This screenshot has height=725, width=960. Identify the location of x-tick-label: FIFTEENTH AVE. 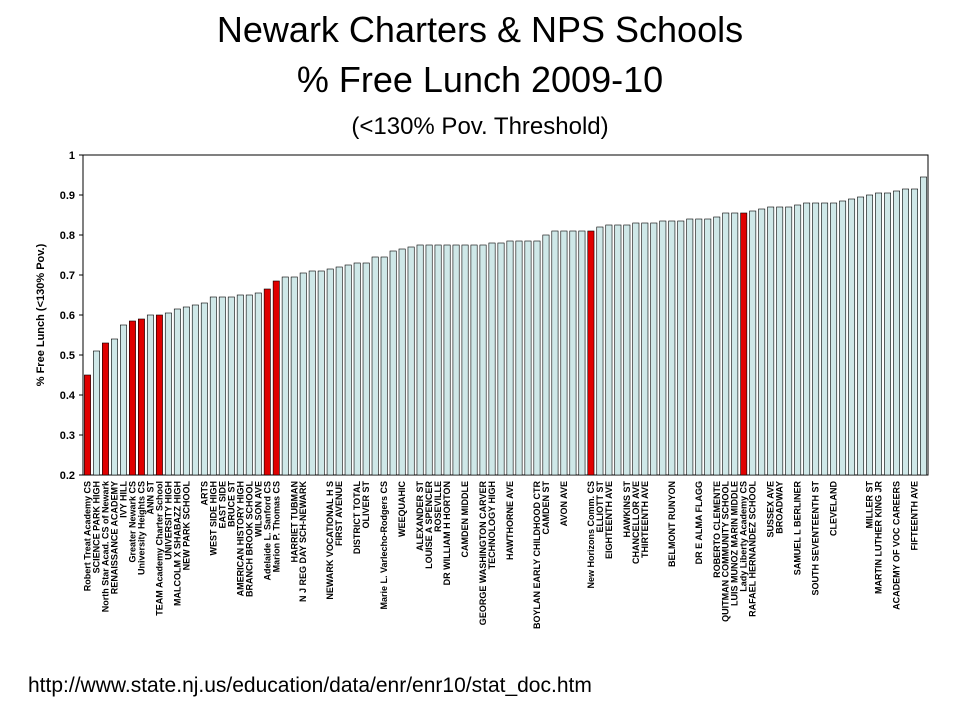
(915, 516).